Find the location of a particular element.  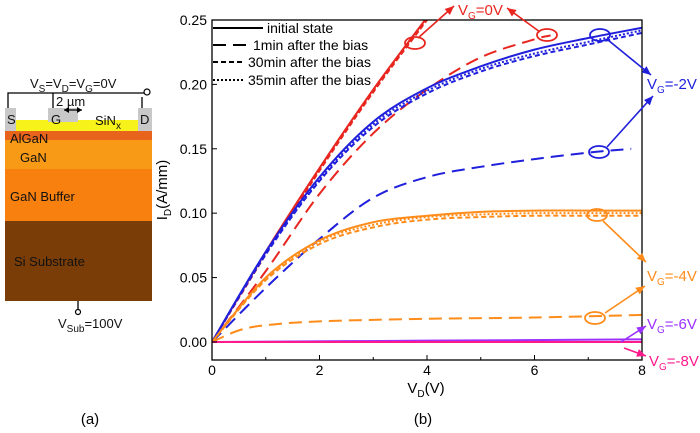

layer-gan is located at coordinates (78, 154).